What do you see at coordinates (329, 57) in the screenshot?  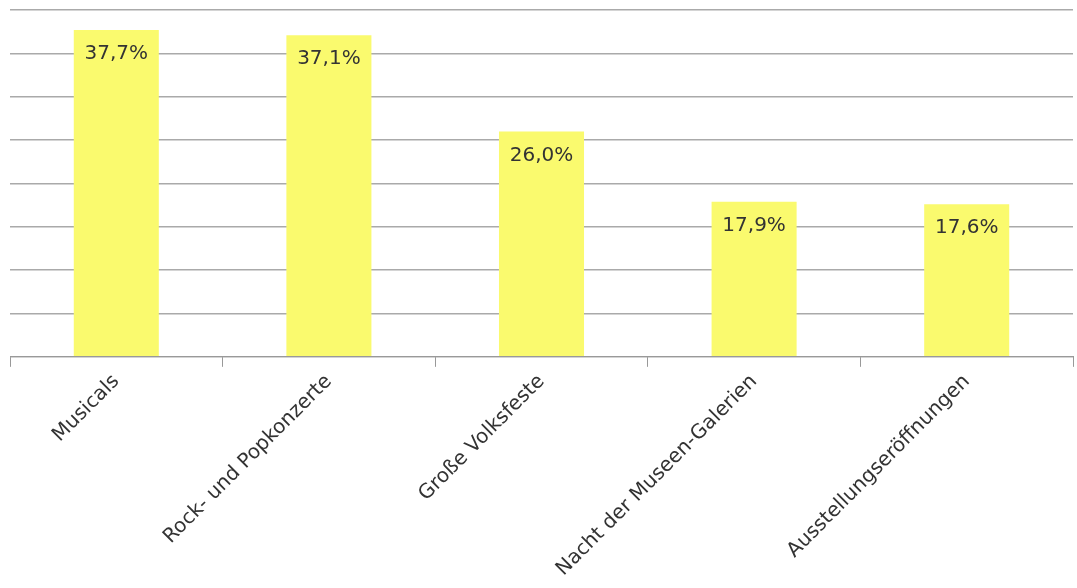 I see `data-label: 37,1%` at bounding box center [329, 57].